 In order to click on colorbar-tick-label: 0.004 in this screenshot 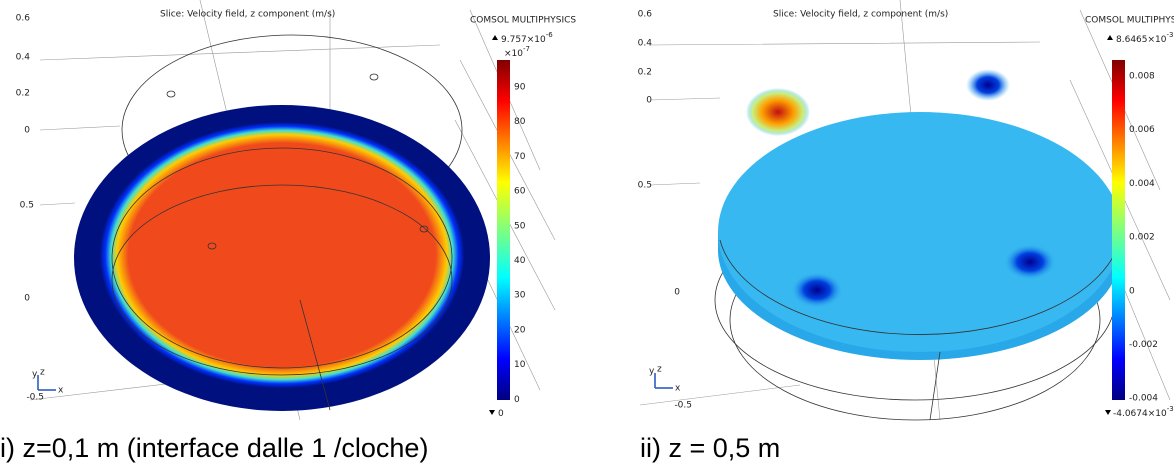, I will do `click(1142, 184)`.